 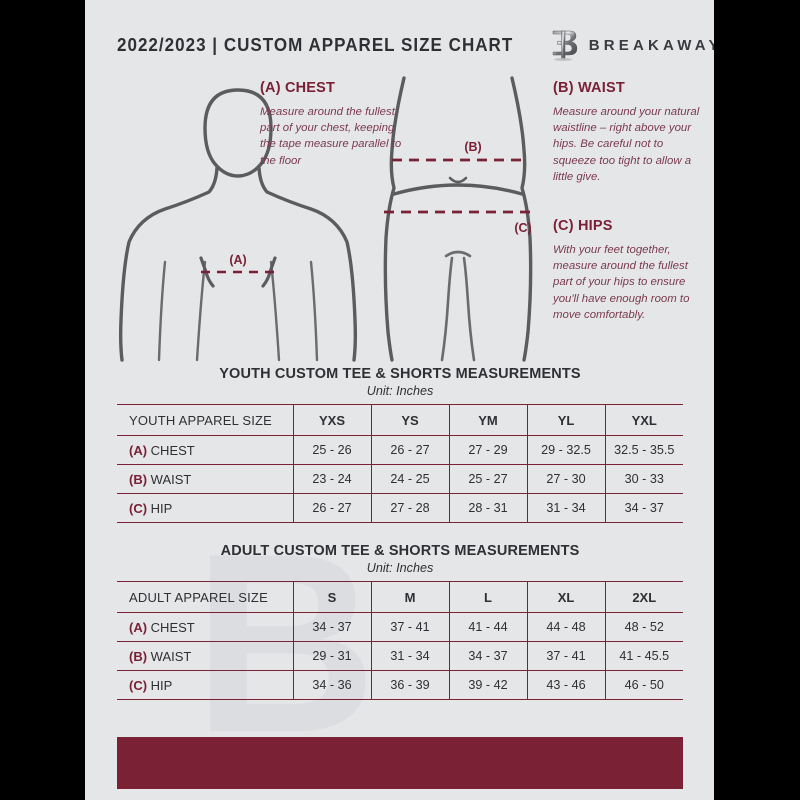 What do you see at coordinates (205, 656) in the screenshot?
I see `adult-row-waist-label: (B) WAIST` at bounding box center [205, 656].